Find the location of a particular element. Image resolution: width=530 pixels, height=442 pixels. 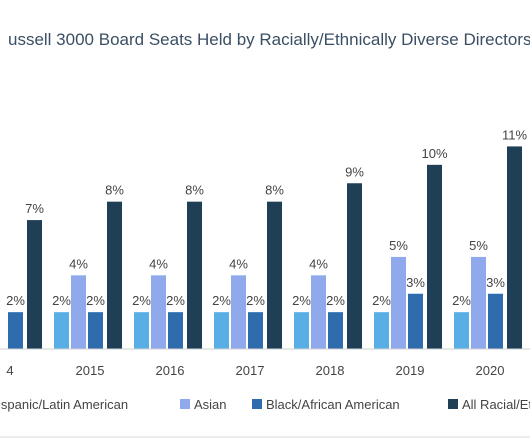

data-label-2015-series-2: 2% is located at coordinates (95, 300).